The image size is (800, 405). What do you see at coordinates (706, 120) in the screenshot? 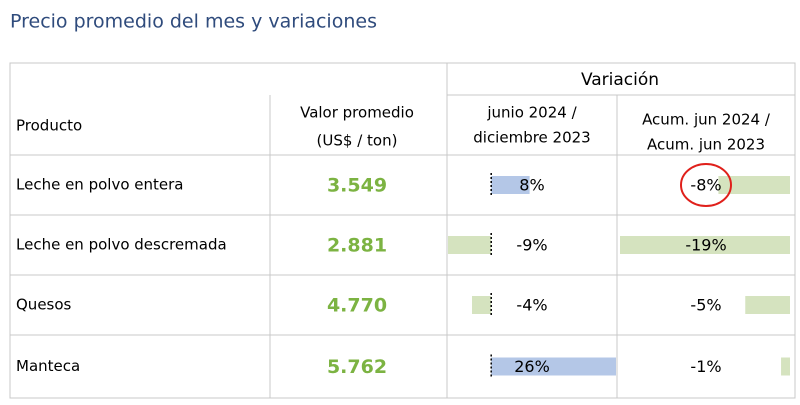
I see `header-var-acum: Acum. jun 2024 /` at bounding box center [706, 120].